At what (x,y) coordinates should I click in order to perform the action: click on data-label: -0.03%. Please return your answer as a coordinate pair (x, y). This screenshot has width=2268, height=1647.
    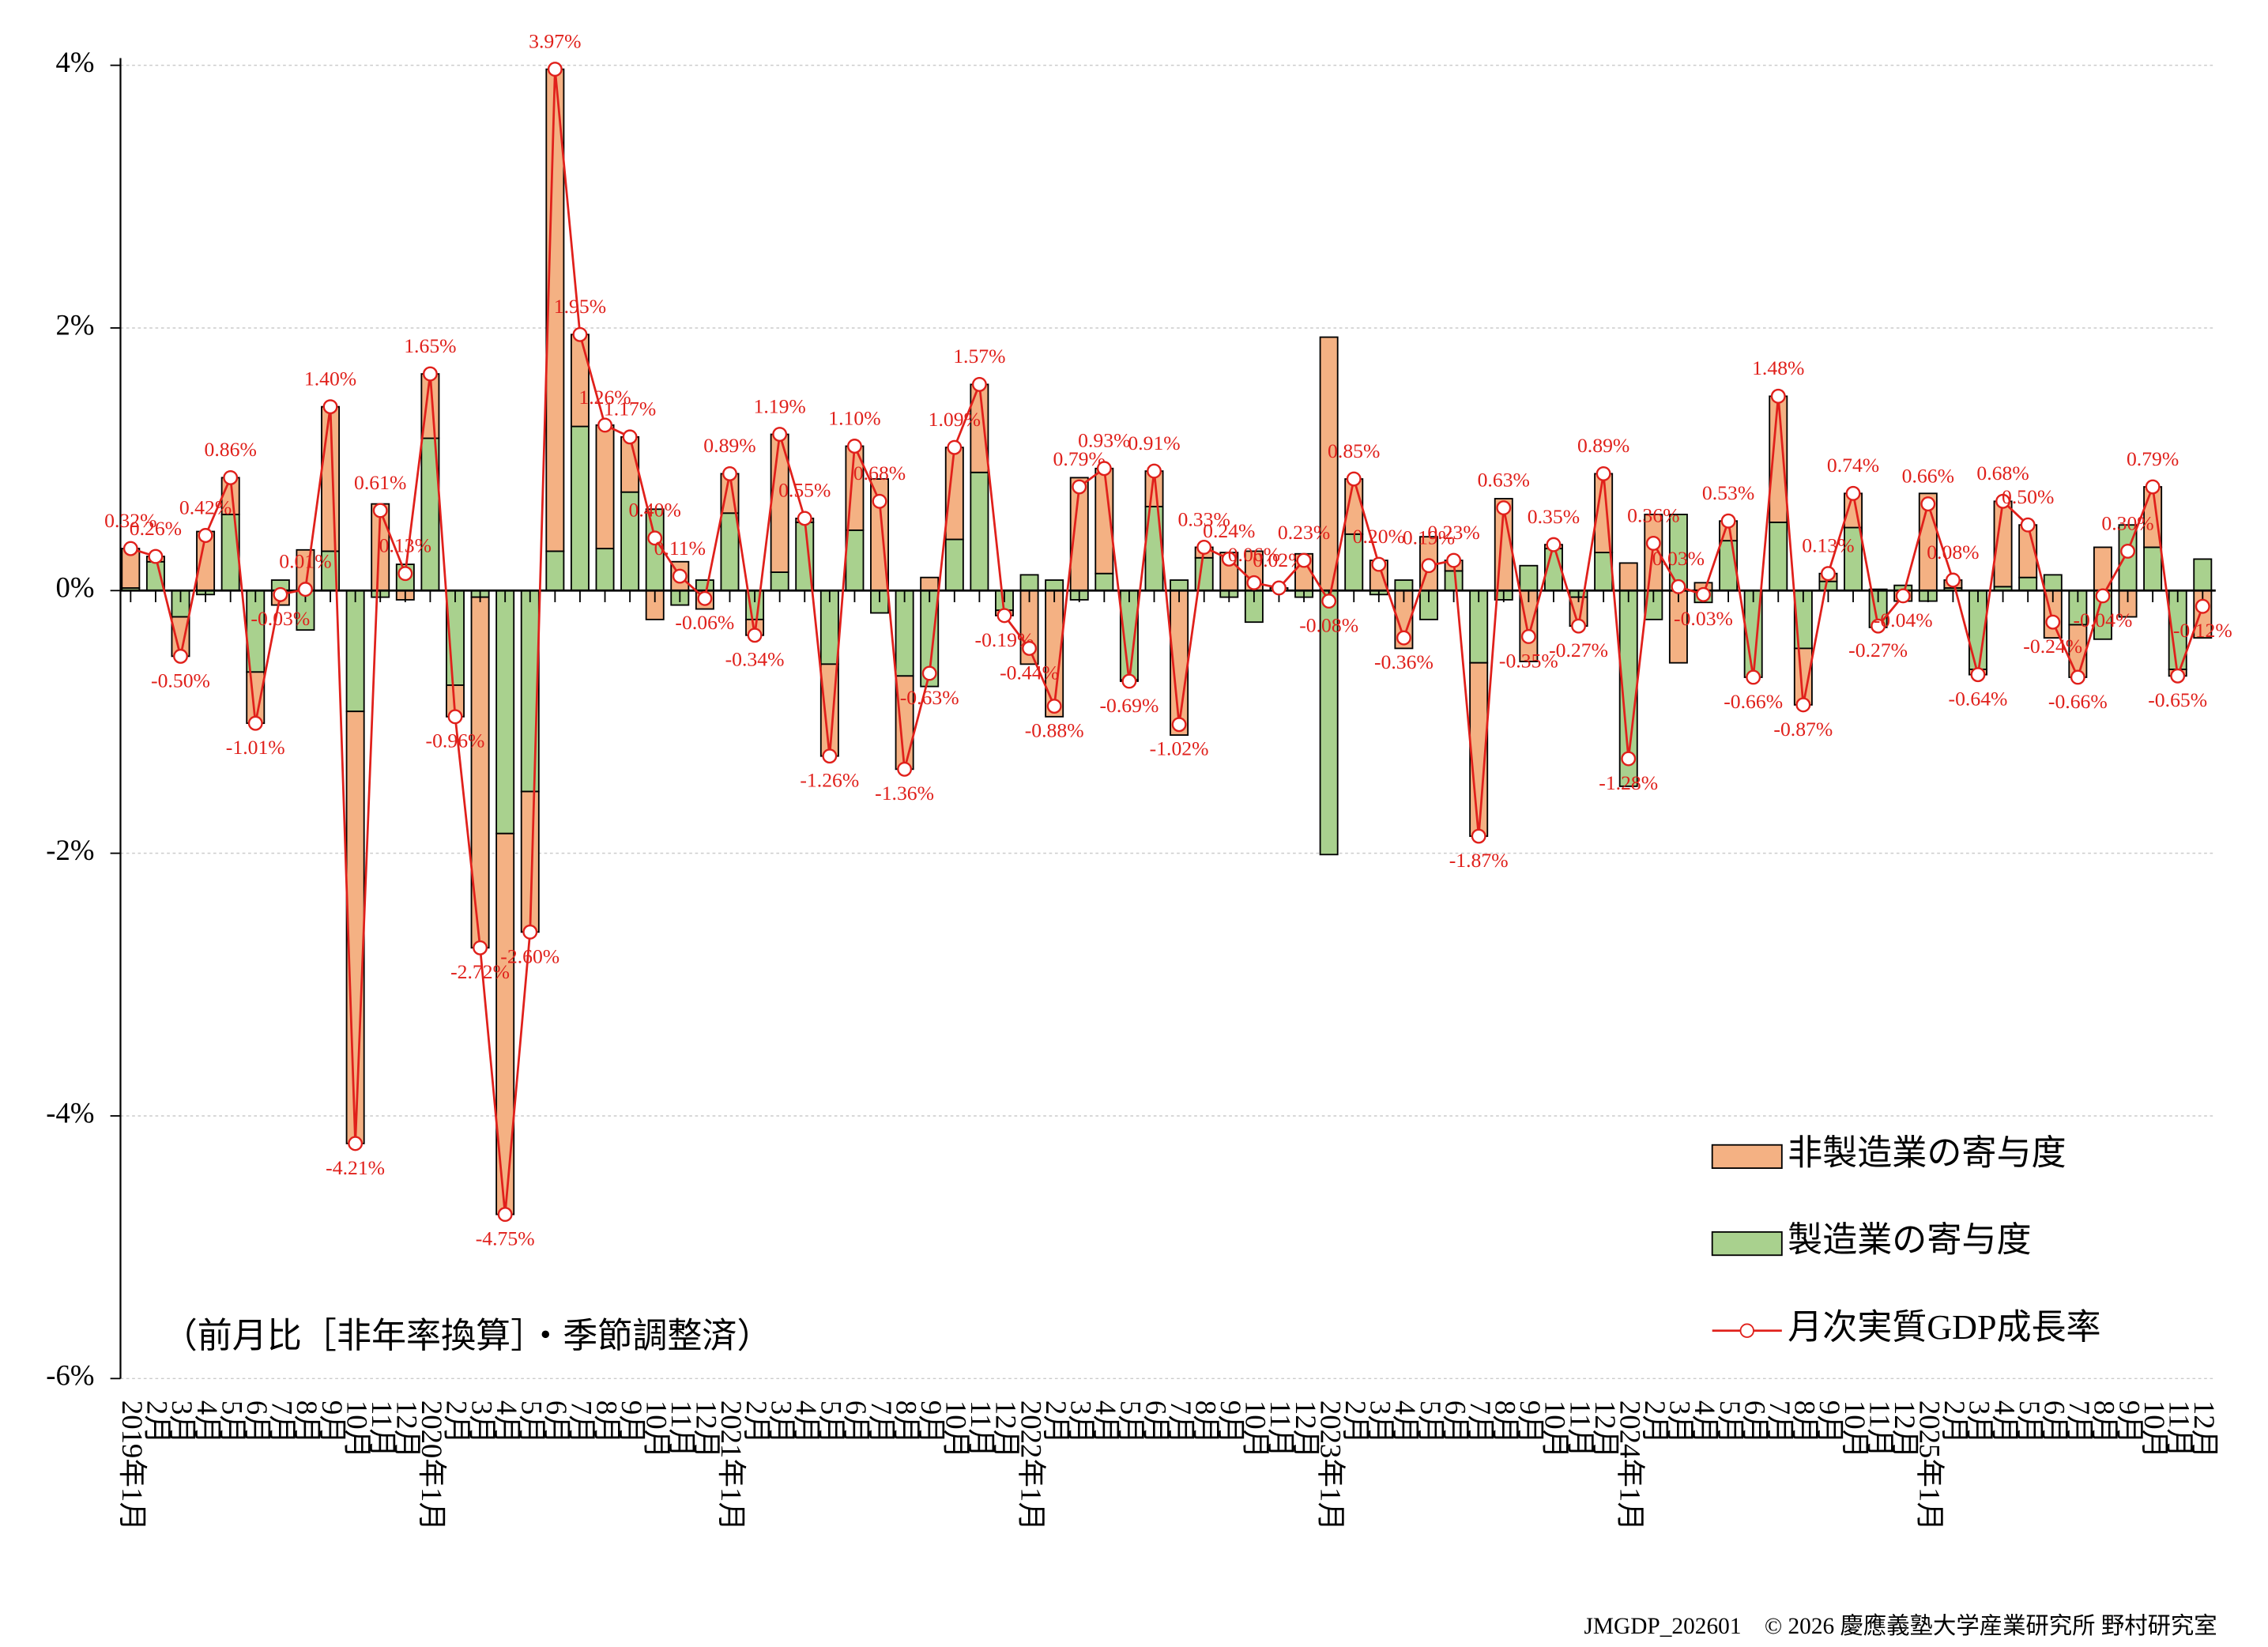
    Looking at the image, I should click on (1703, 618).